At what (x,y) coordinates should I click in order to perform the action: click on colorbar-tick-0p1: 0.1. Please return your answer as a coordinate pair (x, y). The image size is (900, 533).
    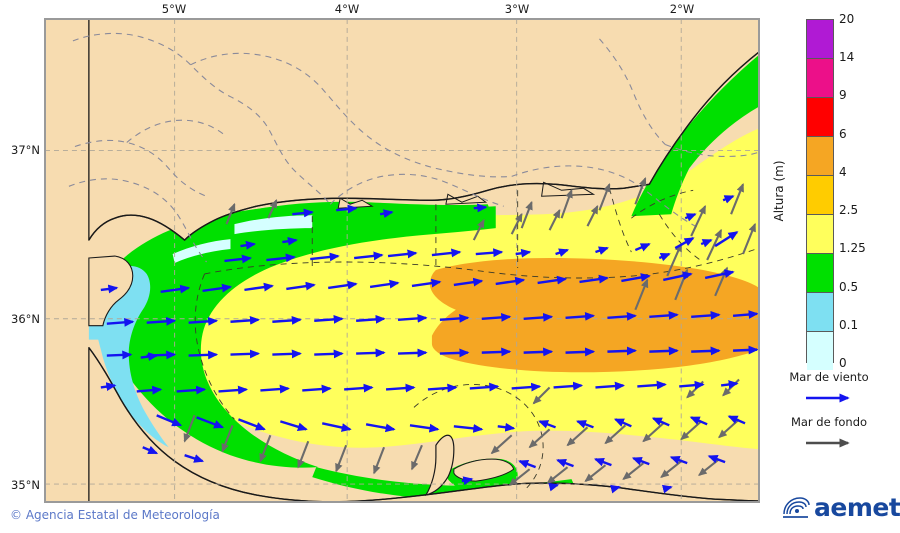
    Looking at the image, I should click on (849, 325).